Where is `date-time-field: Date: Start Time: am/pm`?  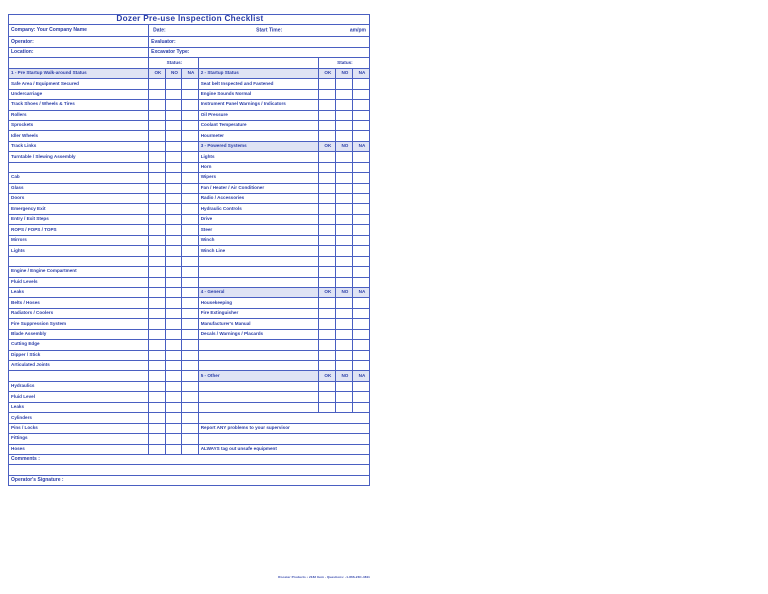 date-time-field: Date: Start Time: am/pm is located at coordinates (259, 31).